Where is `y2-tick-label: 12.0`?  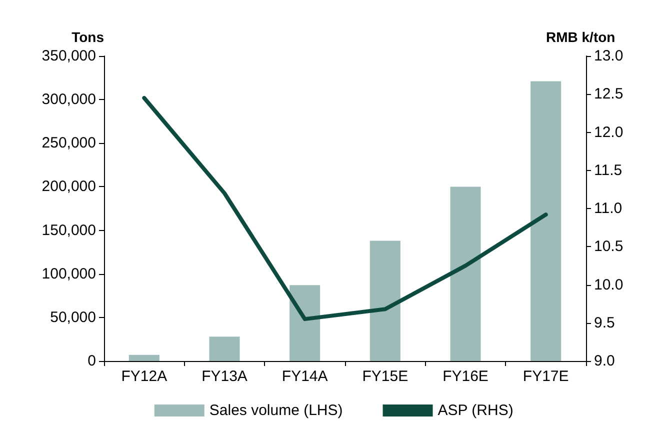 y2-tick-label: 12.0 is located at coordinates (609, 132).